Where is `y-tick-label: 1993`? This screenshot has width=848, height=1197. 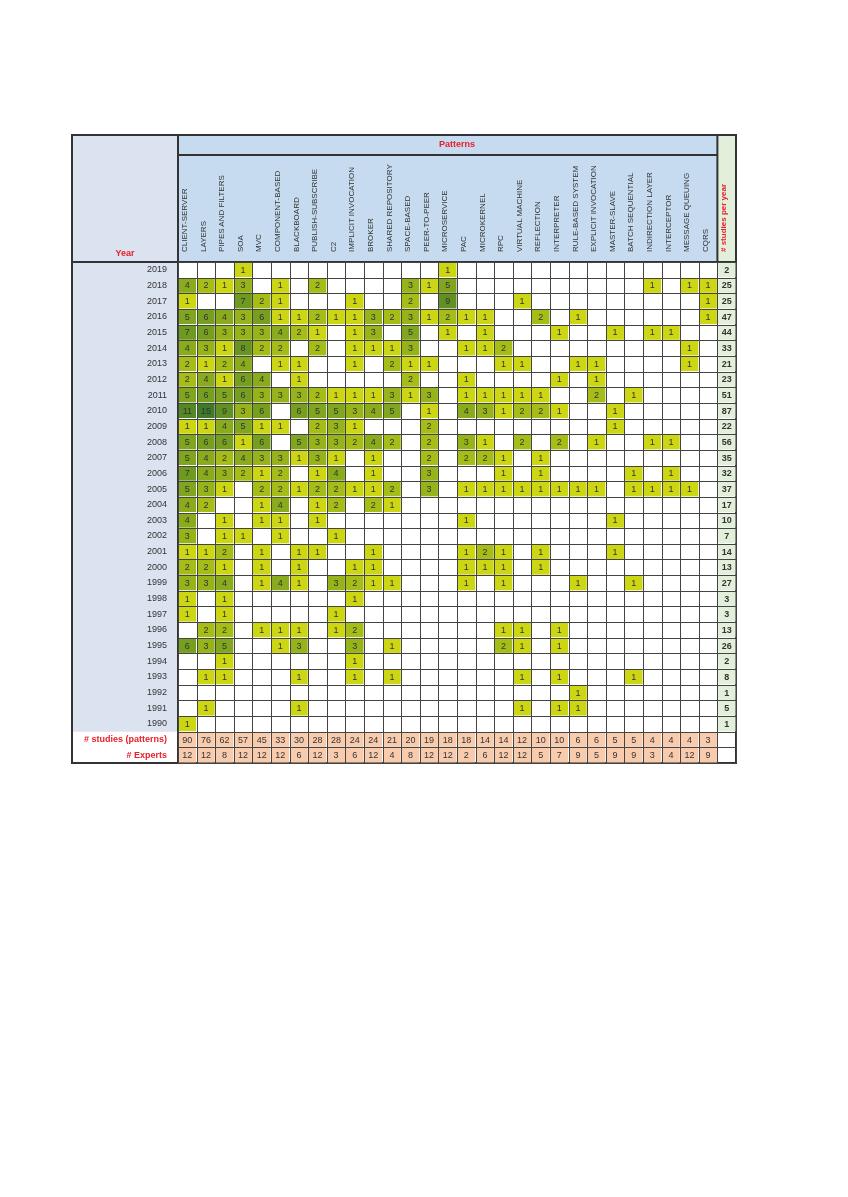
y-tick-label: 1993 is located at coordinates (156, 676).